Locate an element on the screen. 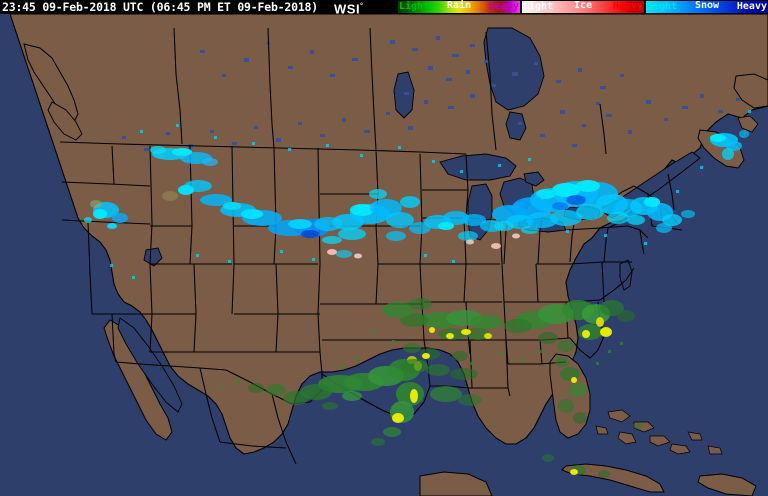 This screenshot has height=496, width=768. legend-type-label-ice: Ice is located at coordinates (583, 5).